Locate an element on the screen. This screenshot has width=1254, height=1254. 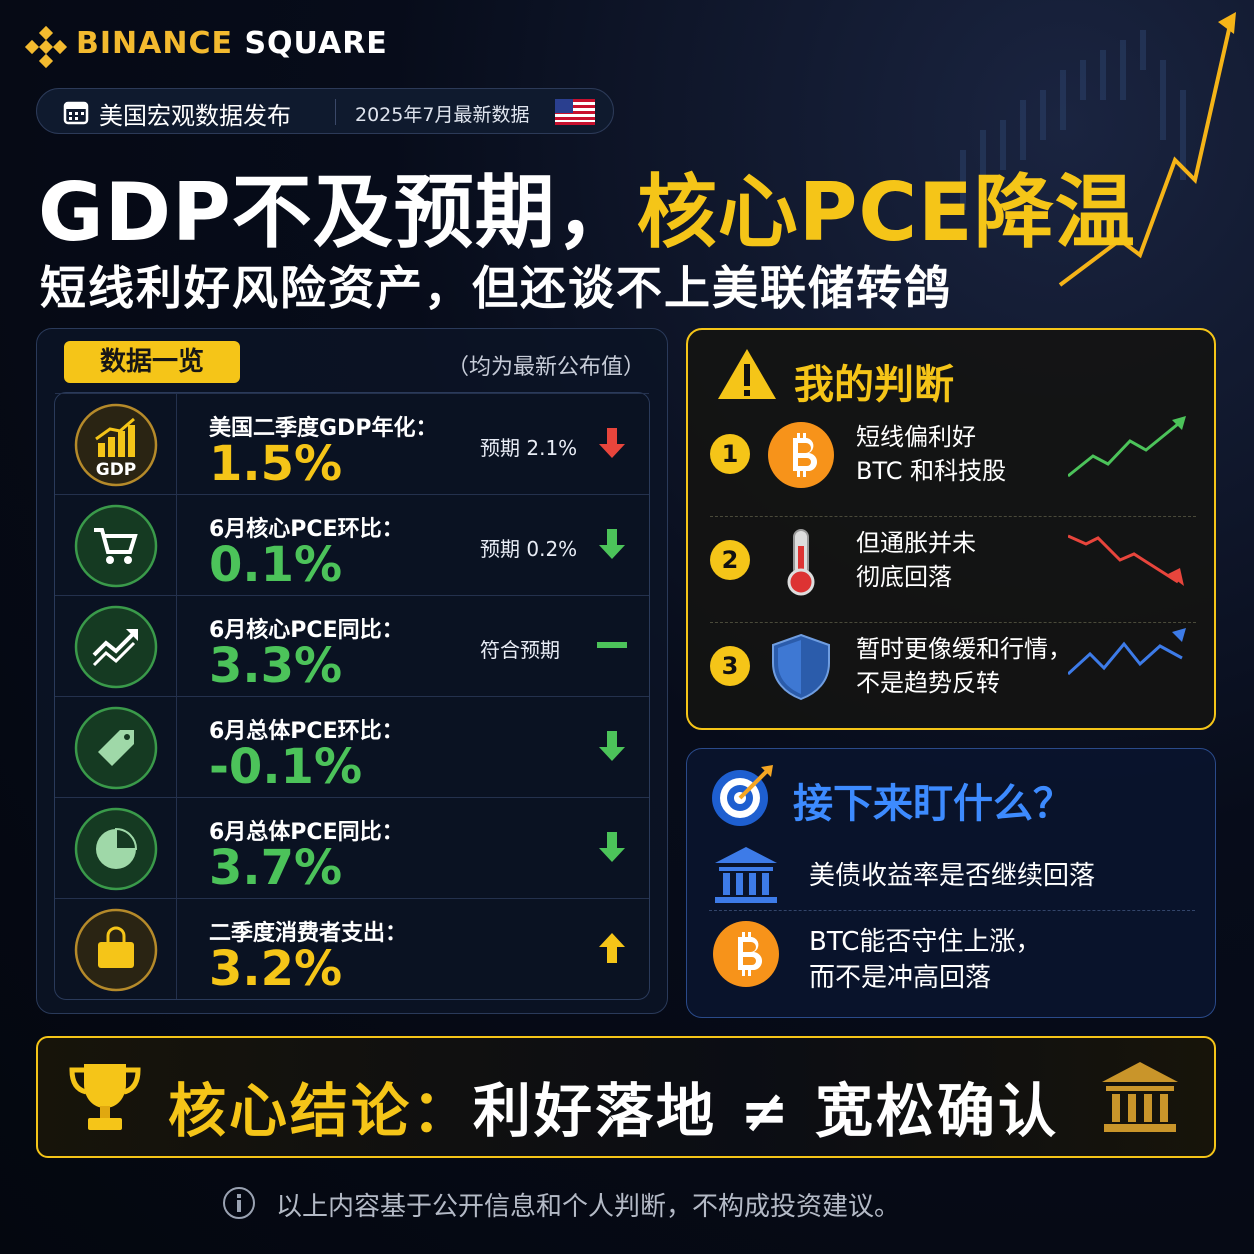
item-text: 彻底回落 is located at coordinates (904, 577).